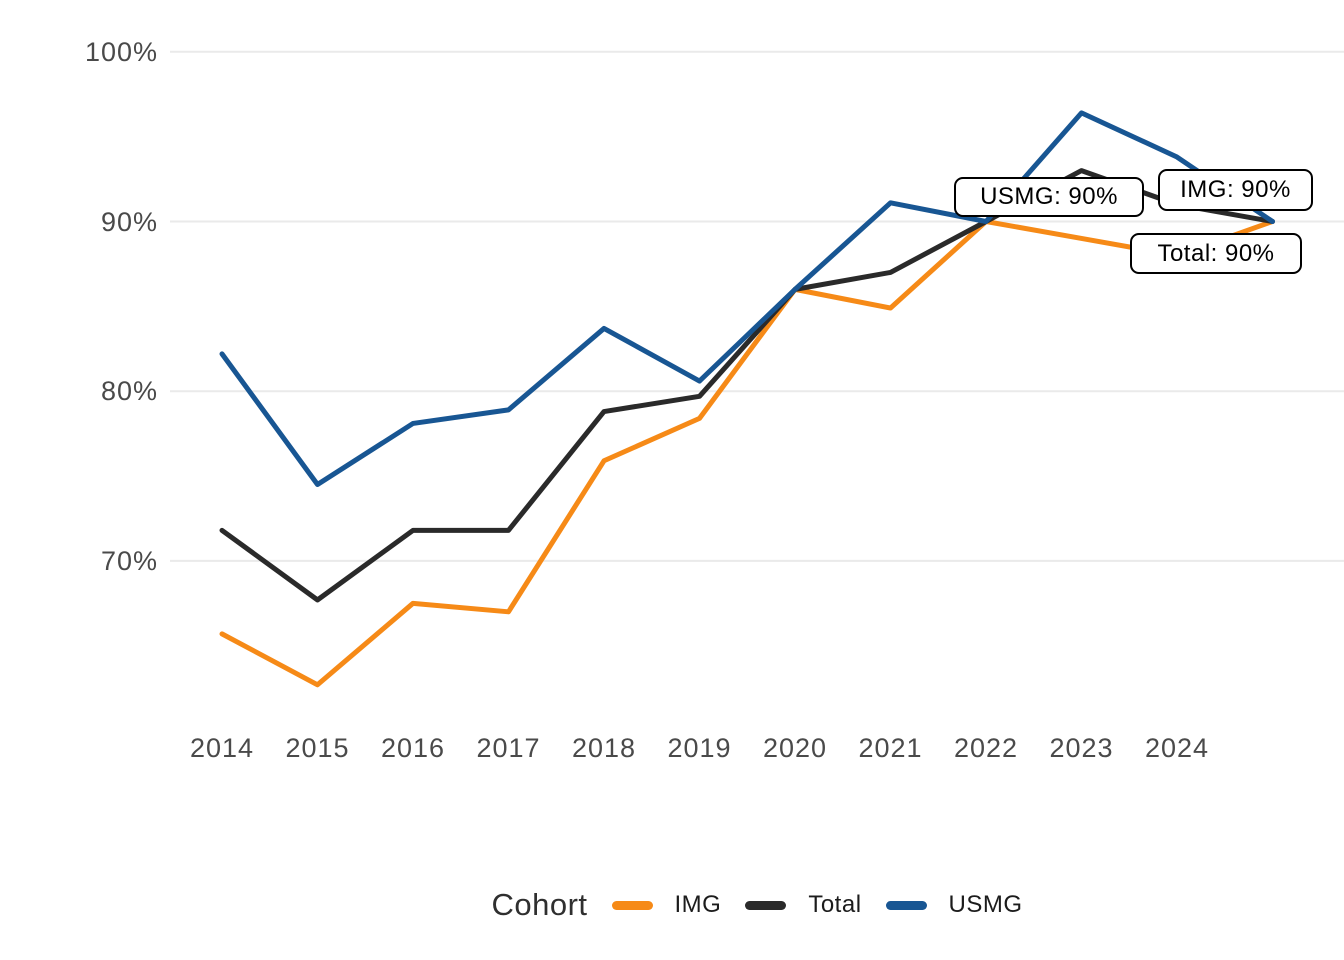  I want to click on legend-entry-usmg: USMG, so click(954, 905).